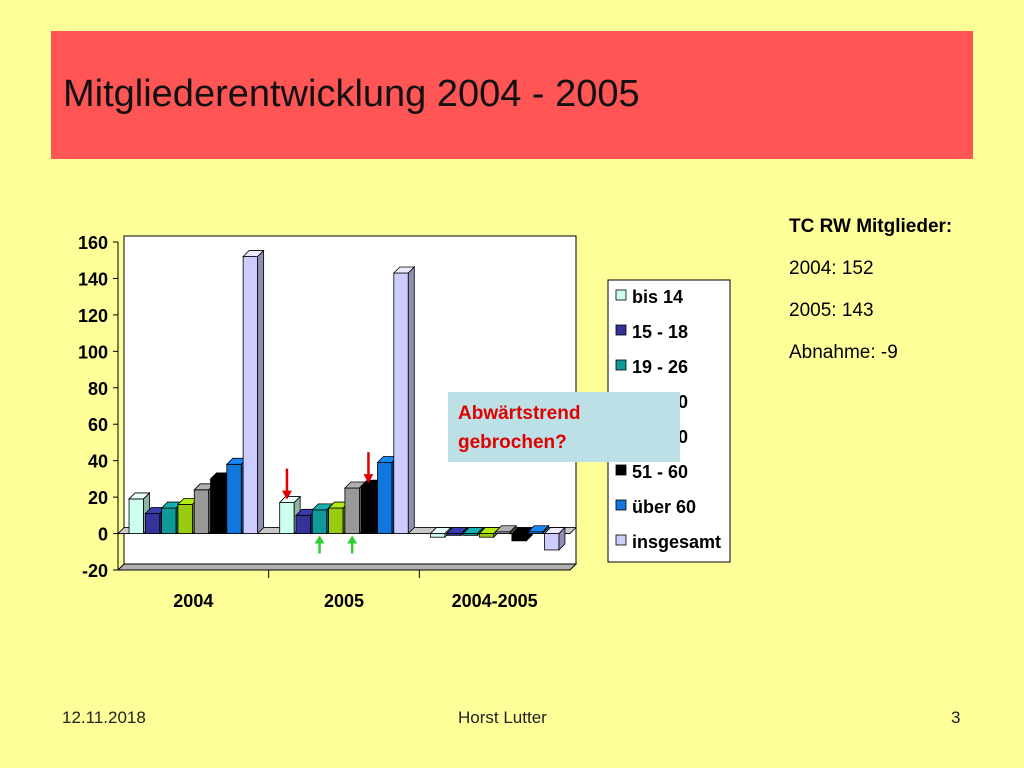 This screenshot has height=768, width=1024. Describe the element at coordinates (98, 498) in the screenshot. I see `y-tick-label: 20` at that location.